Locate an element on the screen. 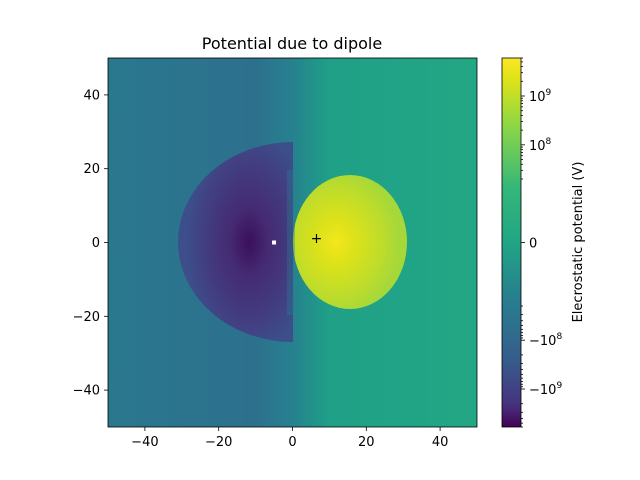  x-axis: −40 −20 0 20 40 is located at coordinates (289, 438).